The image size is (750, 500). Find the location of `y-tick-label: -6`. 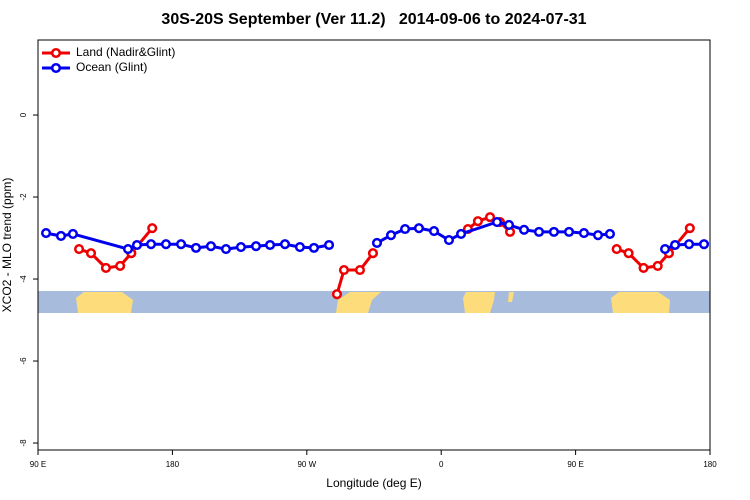

y-tick-label: -6 is located at coordinates (23, 361).